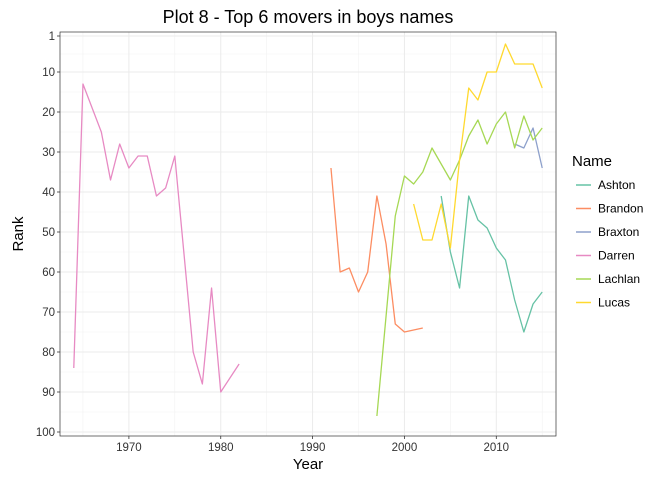 The height and width of the screenshot is (480, 672). I want to click on y-tick-label: 1, so click(52, 37).